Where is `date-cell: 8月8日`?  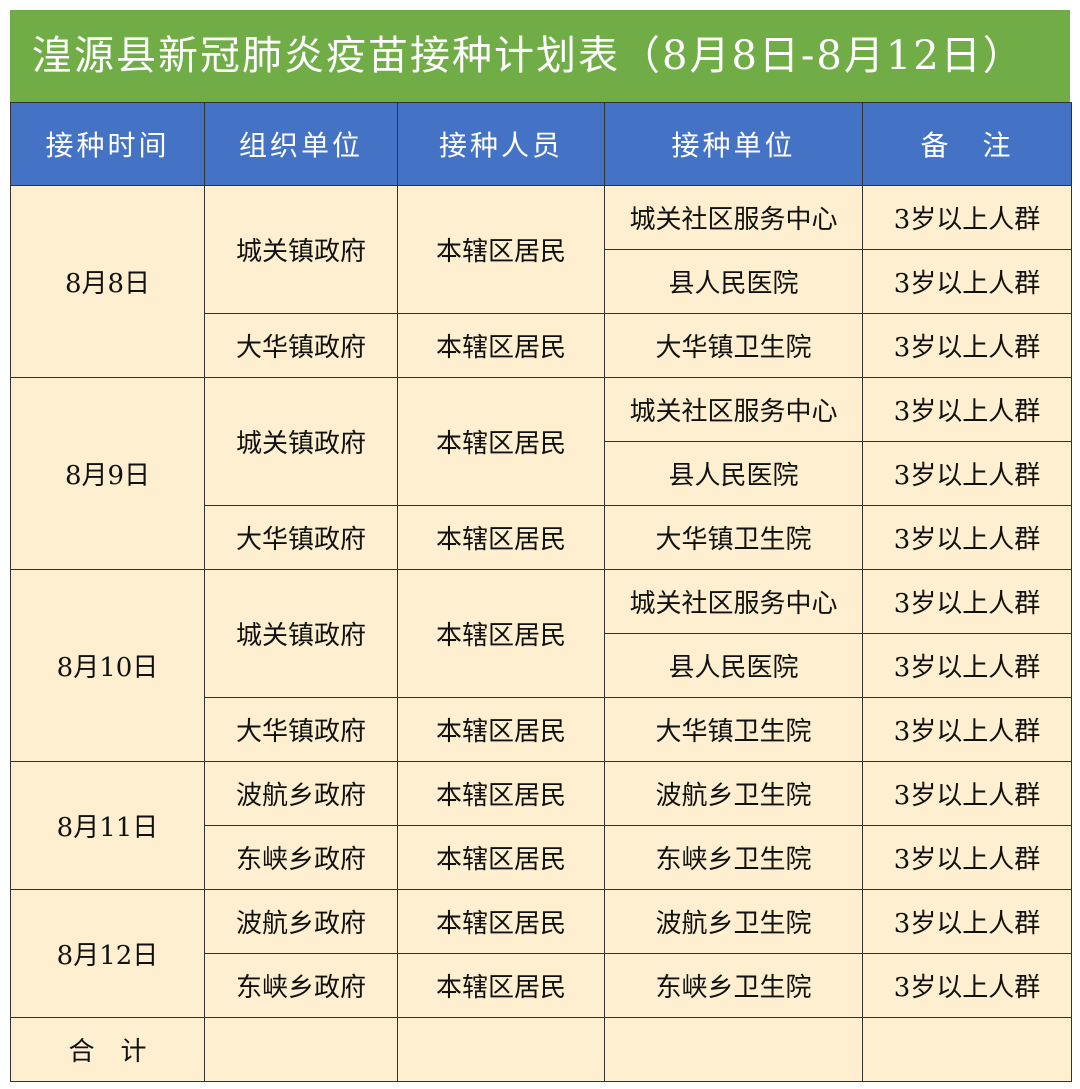
date-cell: 8月8日 is located at coordinates (107, 281).